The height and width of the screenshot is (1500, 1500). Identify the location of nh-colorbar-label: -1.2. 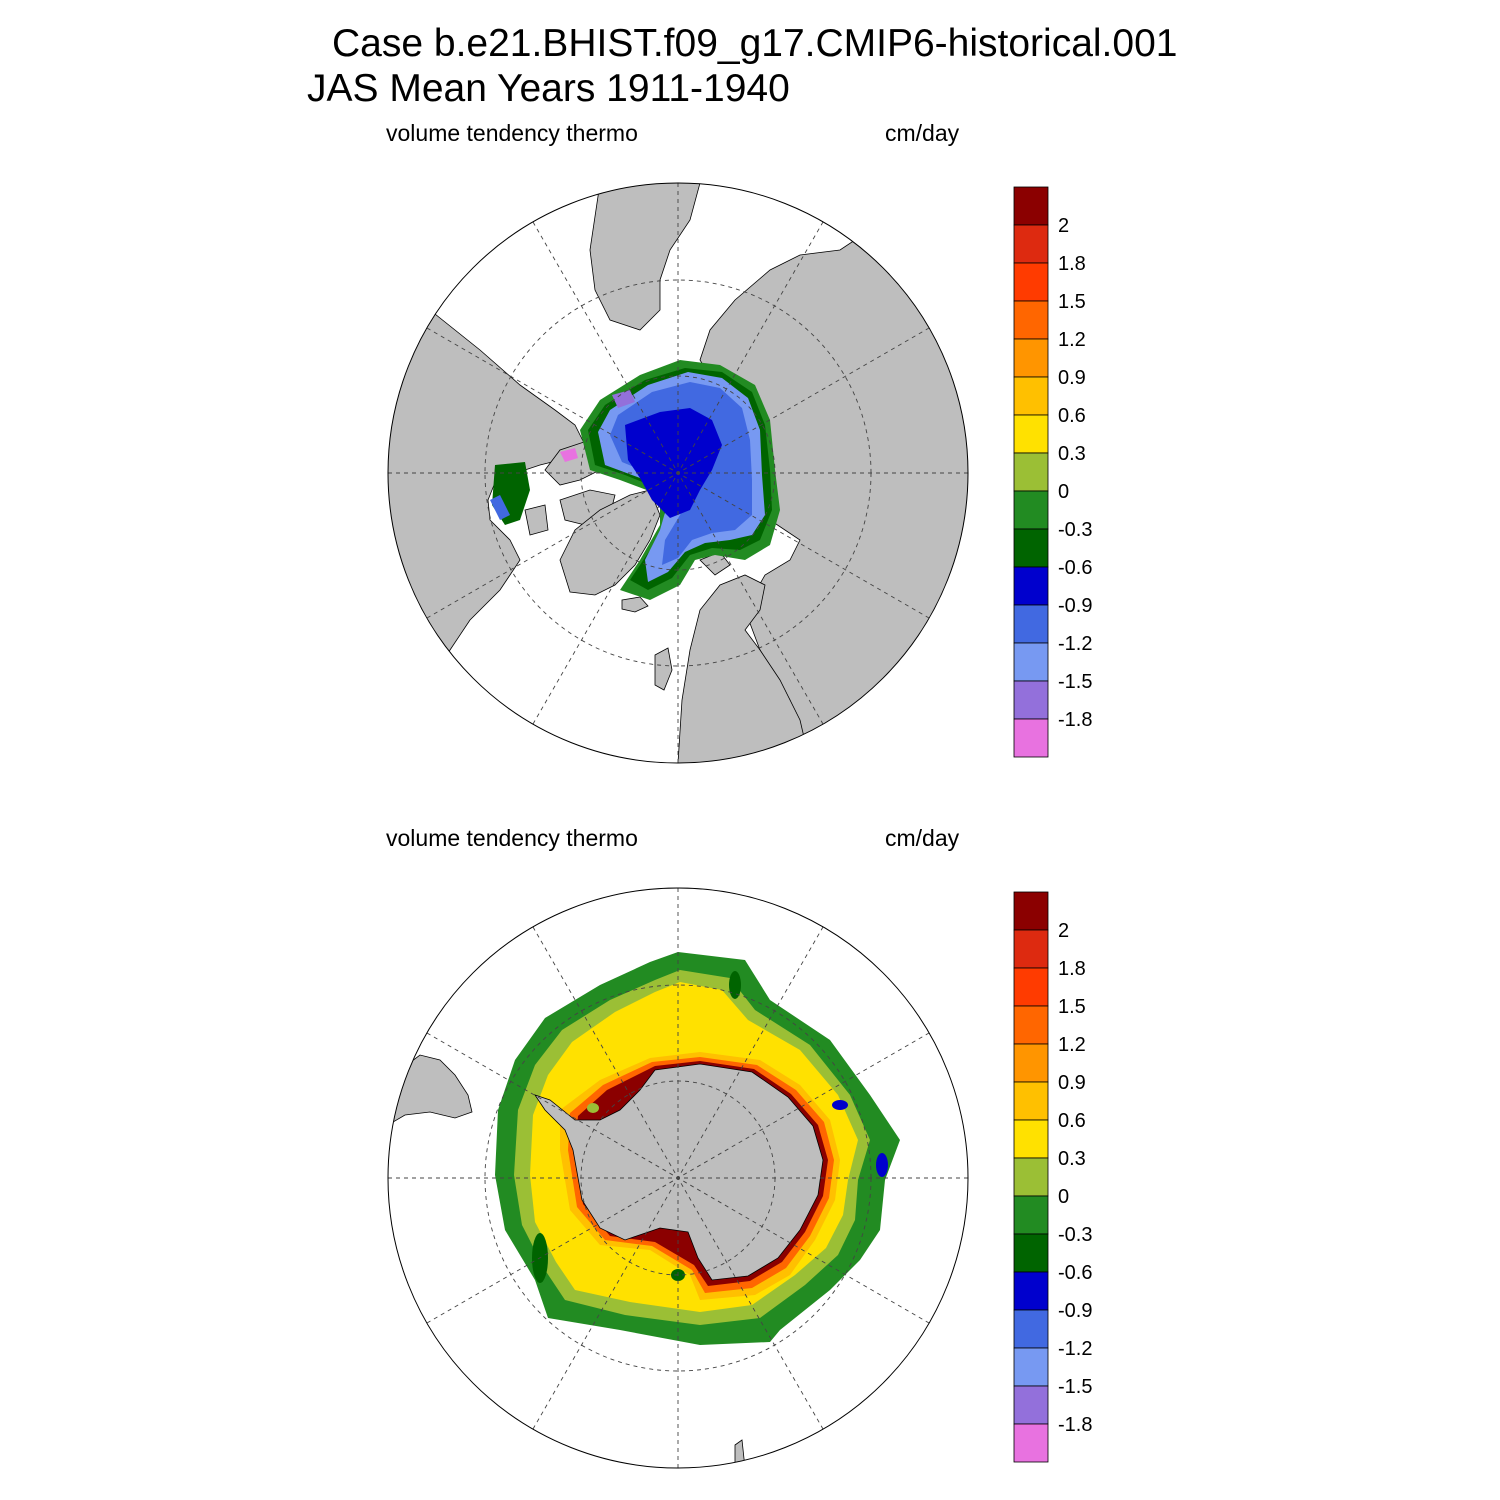
(1075, 644).